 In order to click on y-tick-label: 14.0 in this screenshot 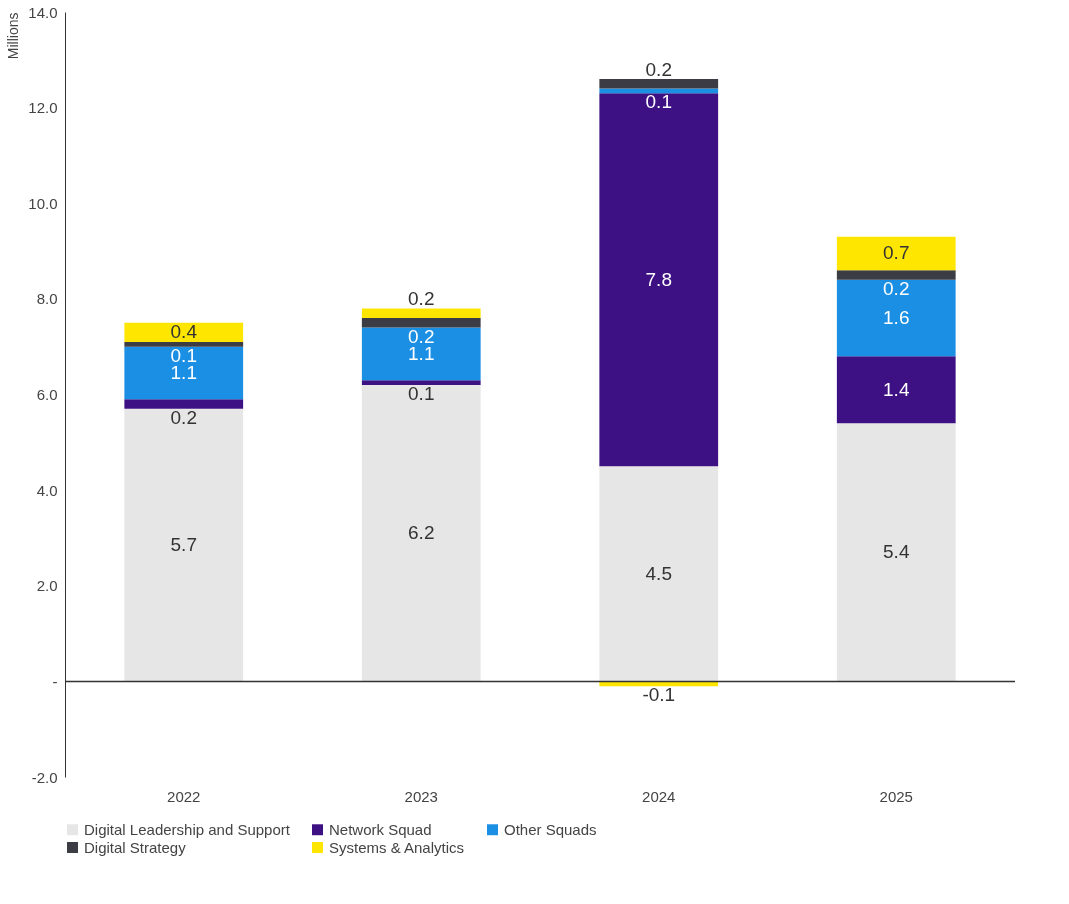, I will do `click(43, 12)`.